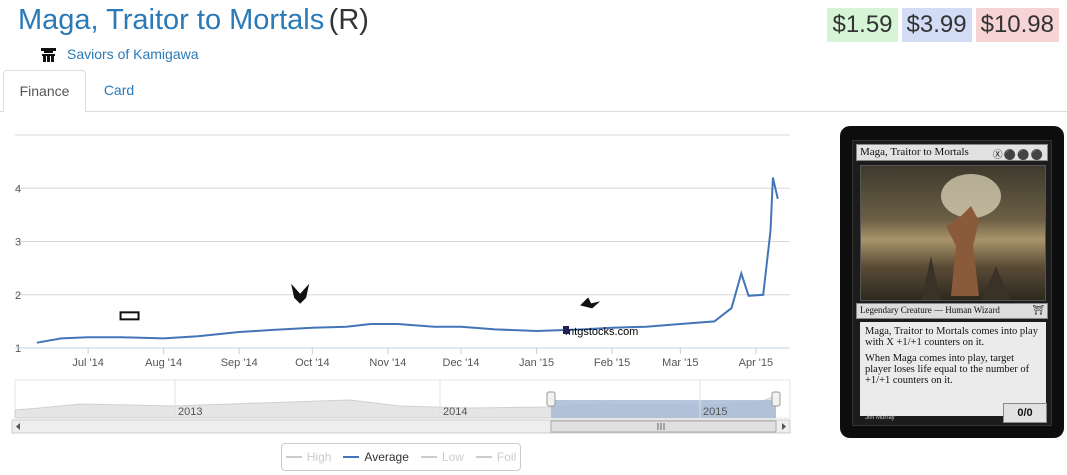 The height and width of the screenshot is (475, 1067). What do you see at coordinates (612, 363) in the screenshot?
I see `x-tick-label: Feb '15` at bounding box center [612, 363].